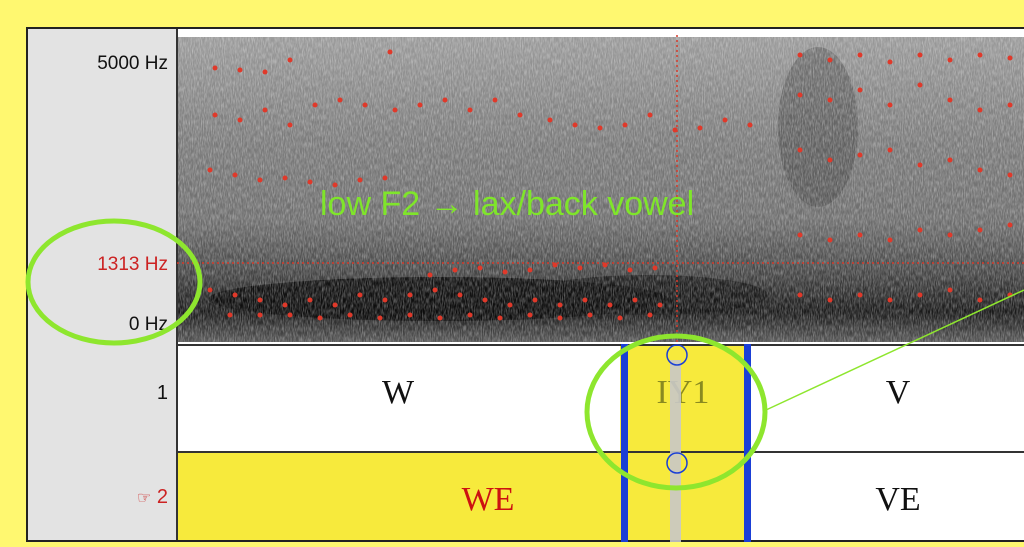 This screenshot has height=547, width=1024. What do you see at coordinates (103, 284) in the screenshot?
I see `axis-label-column: 5000 Hz 1313 Hz 0 Hz 1 ☞ 2` at bounding box center [103, 284].